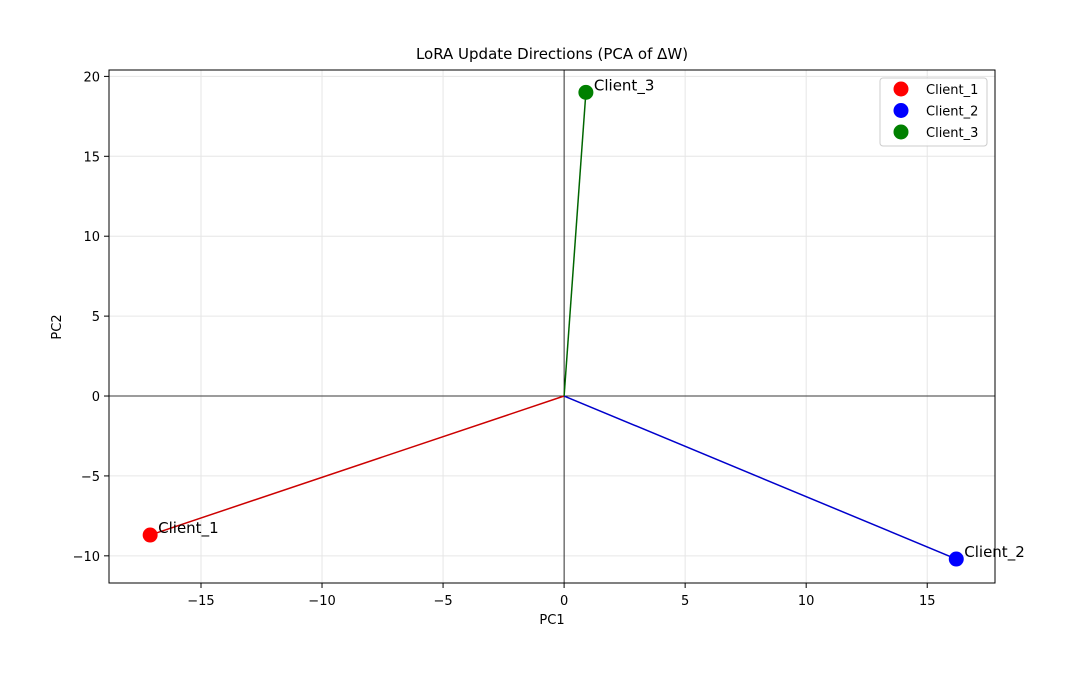 The width and height of the screenshot is (1080, 677). What do you see at coordinates (96, 397) in the screenshot?
I see `y-tick-label: 0` at bounding box center [96, 397].